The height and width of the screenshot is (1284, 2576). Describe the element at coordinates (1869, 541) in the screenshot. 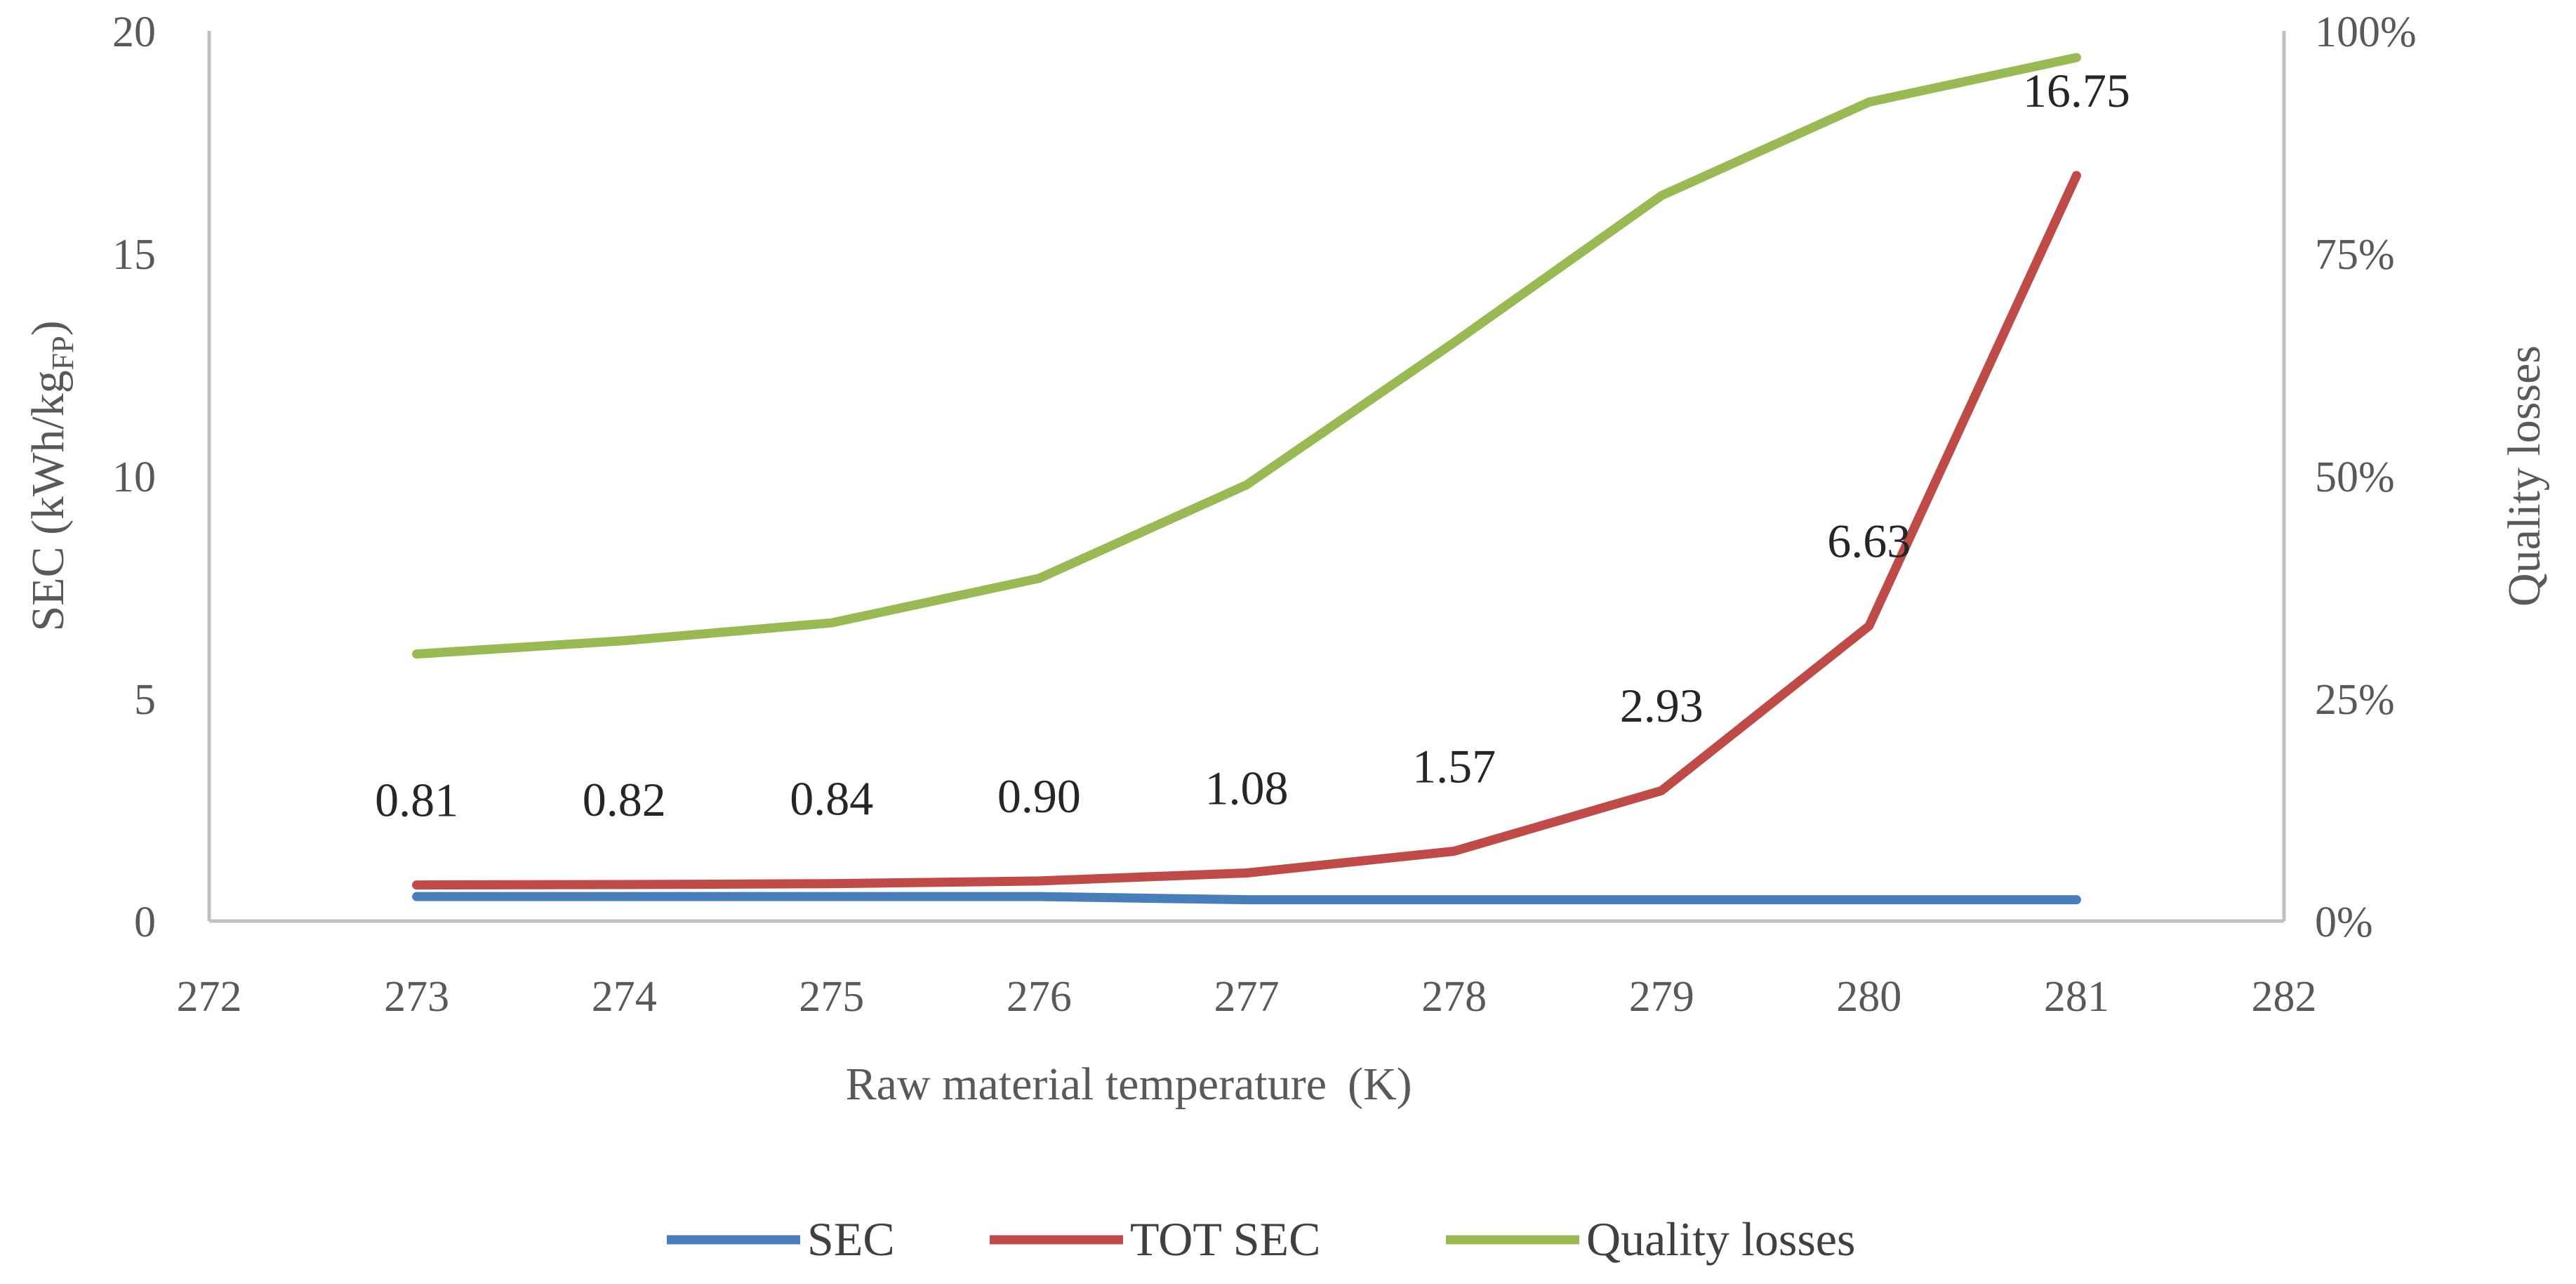

I see `tot-sec-data-label: 6.63` at that location.